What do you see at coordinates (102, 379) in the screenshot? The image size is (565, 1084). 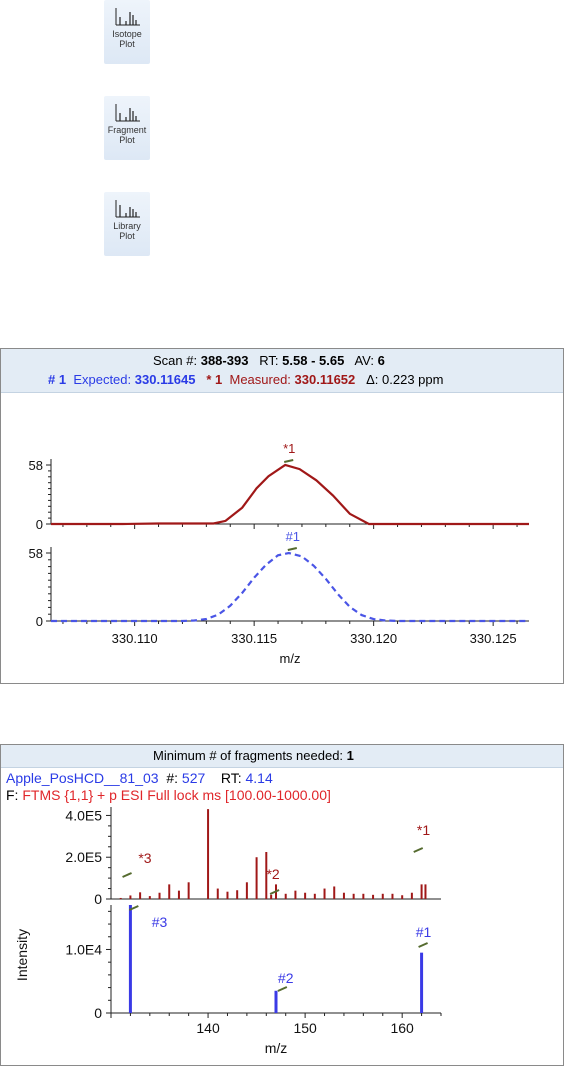 I see `expected-label: Expected:` at bounding box center [102, 379].